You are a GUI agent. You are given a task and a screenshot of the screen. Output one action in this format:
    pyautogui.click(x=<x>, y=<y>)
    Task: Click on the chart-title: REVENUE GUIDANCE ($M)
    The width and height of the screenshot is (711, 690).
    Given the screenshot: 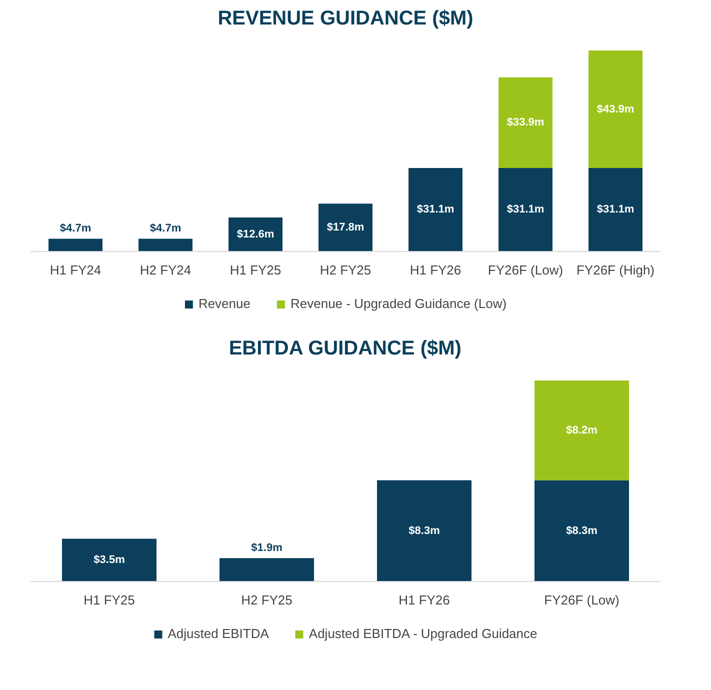 What is the action you would take?
    pyautogui.click(x=346, y=19)
    